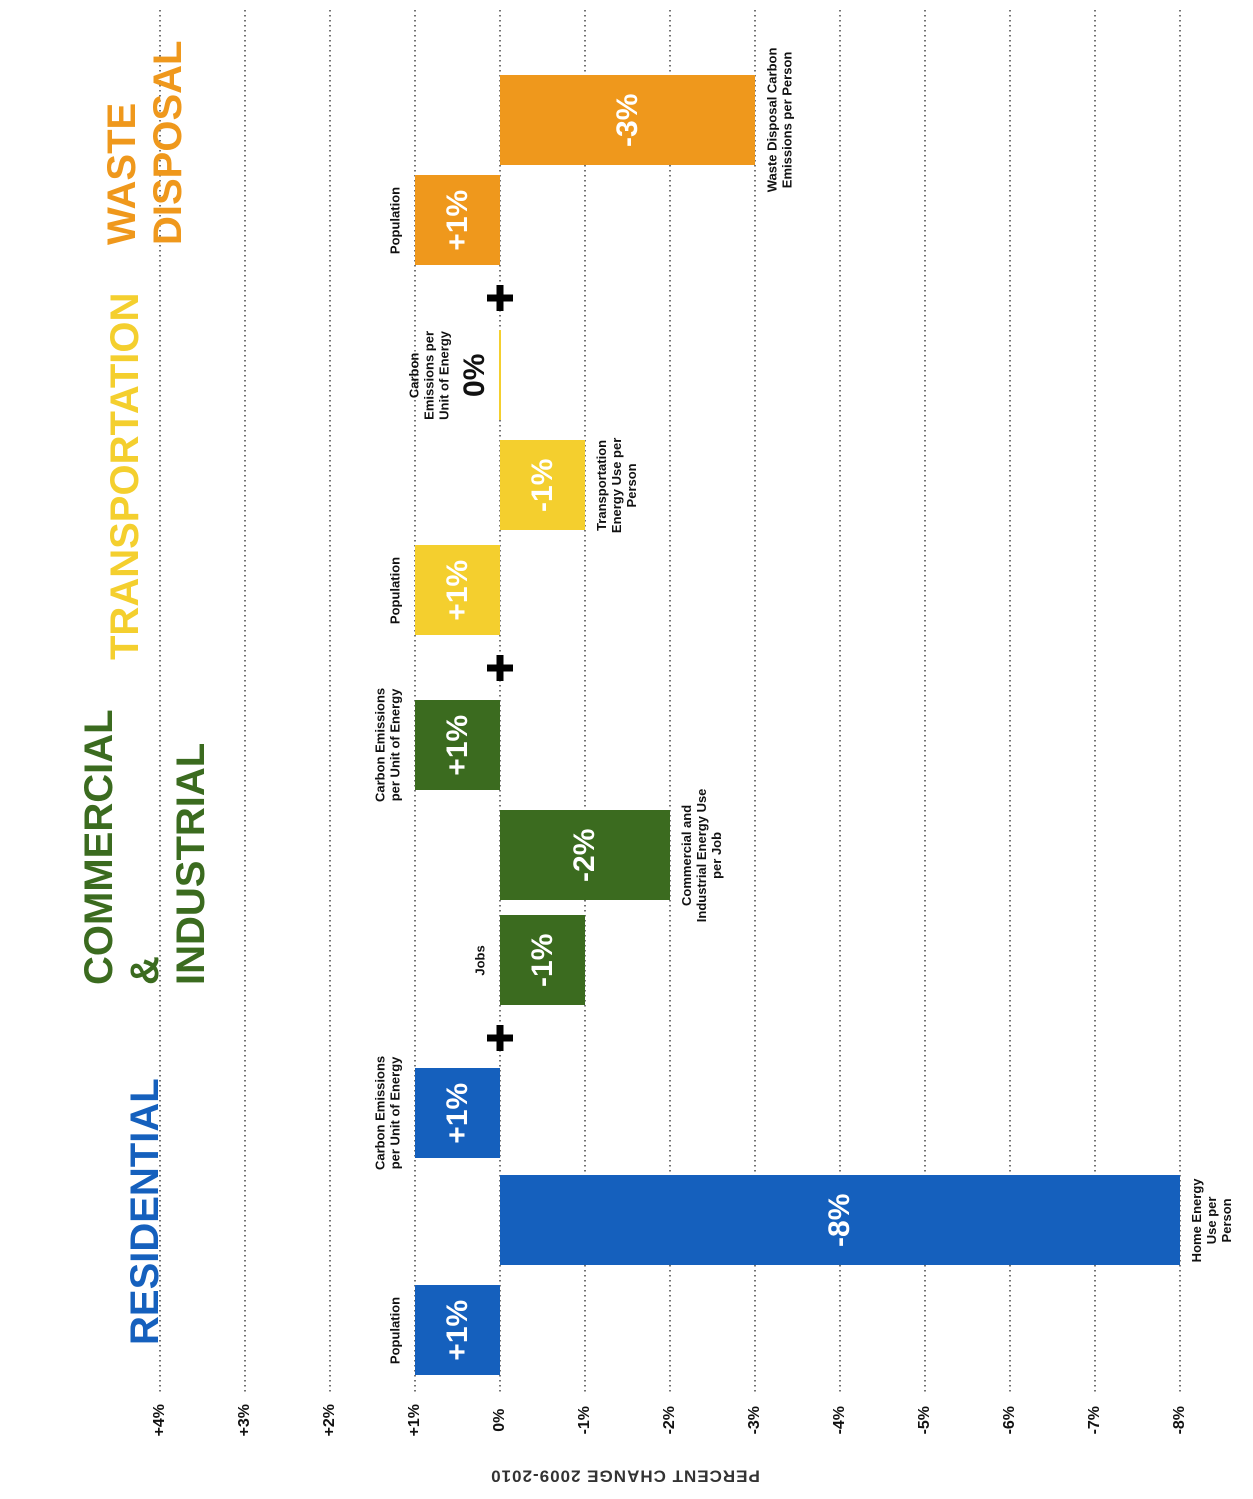  What do you see at coordinates (145, 847) in the screenshot?
I see `group-heading: COMMERCIAL & INDUSTRIAL` at bounding box center [145, 847].